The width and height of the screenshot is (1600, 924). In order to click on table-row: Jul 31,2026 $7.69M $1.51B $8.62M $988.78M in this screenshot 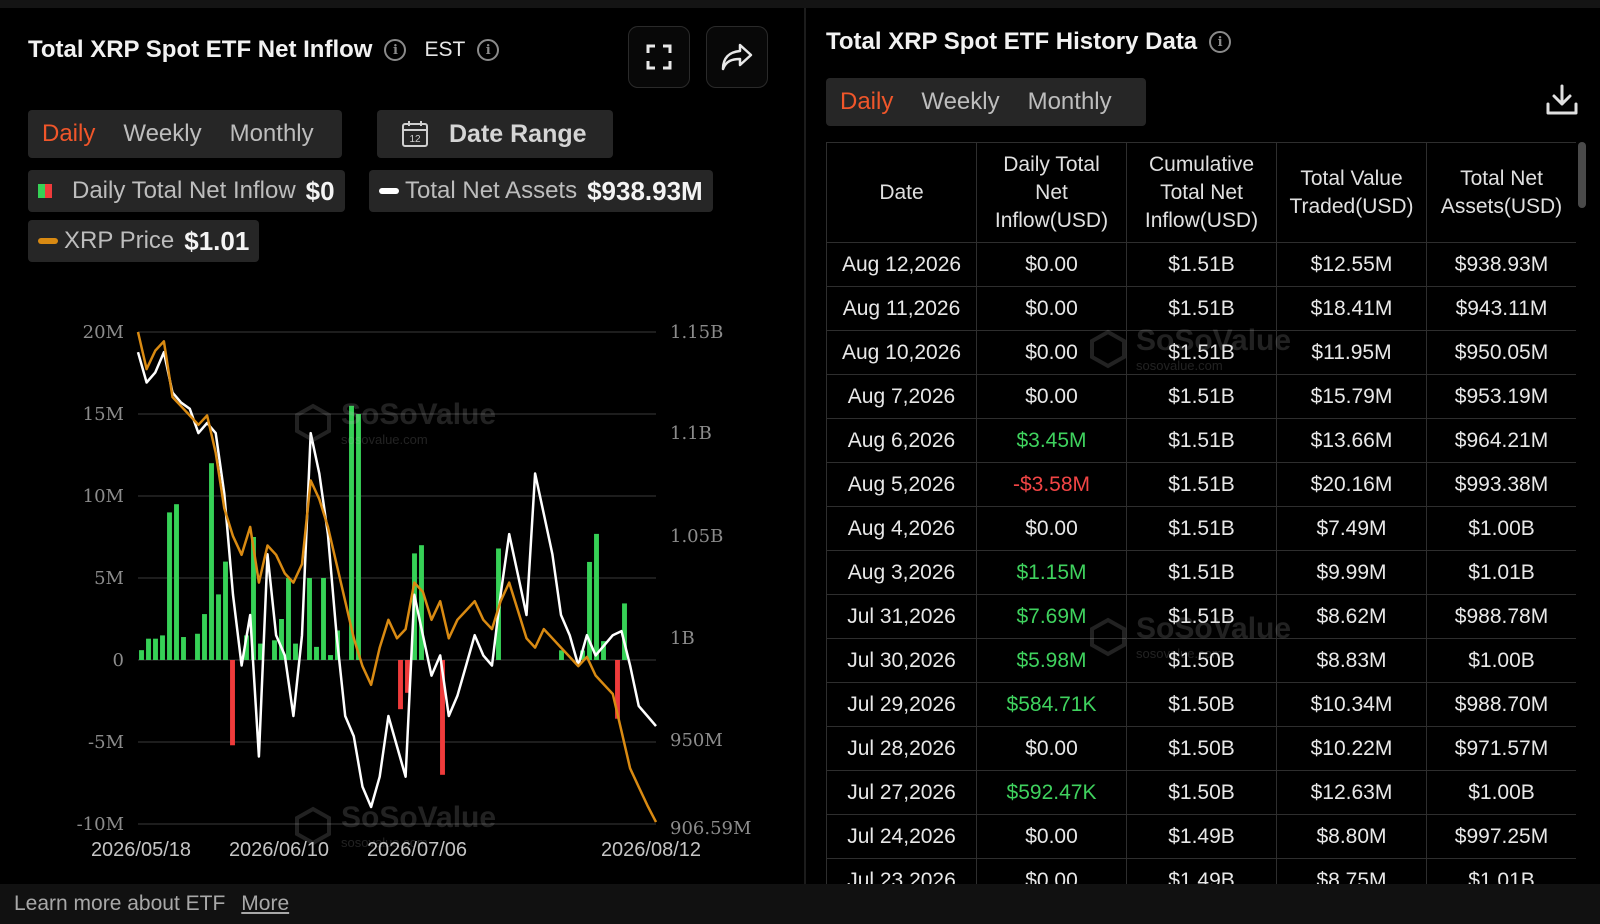, I will do `click(1201, 616)`.